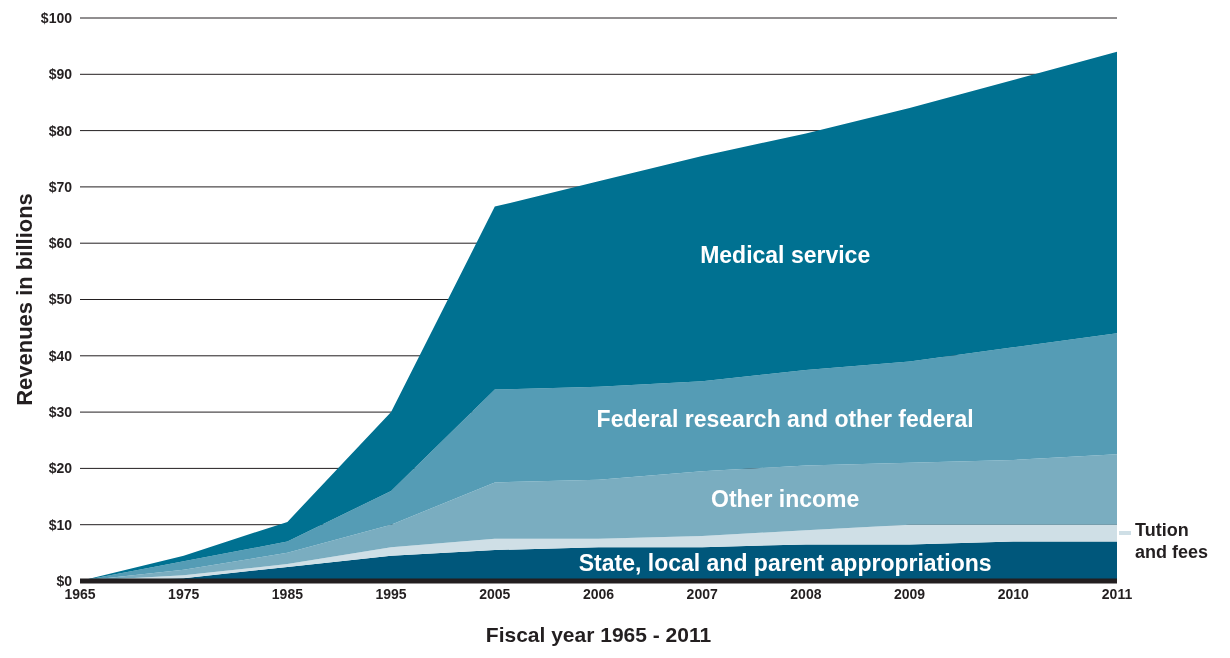 This screenshot has width=1230, height=658. Describe the element at coordinates (60, 243) in the screenshot. I see `y-tick-label: $60` at that location.